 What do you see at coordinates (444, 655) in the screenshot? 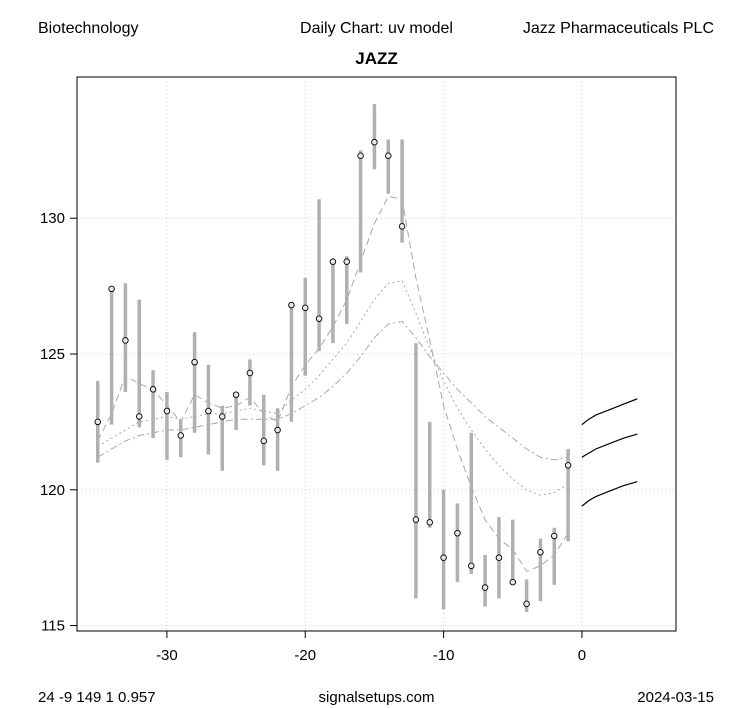
I see `x-tick-label: -10` at bounding box center [444, 655].